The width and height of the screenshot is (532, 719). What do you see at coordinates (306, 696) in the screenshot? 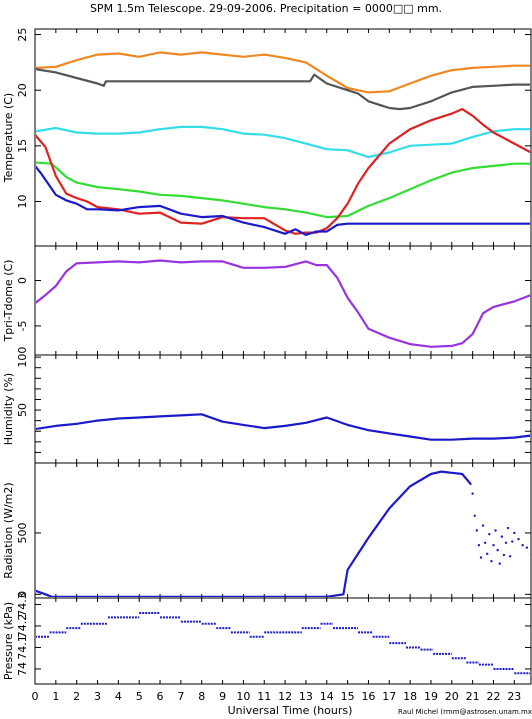
I see `x-tick-label: 13` at bounding box center [306, 696].